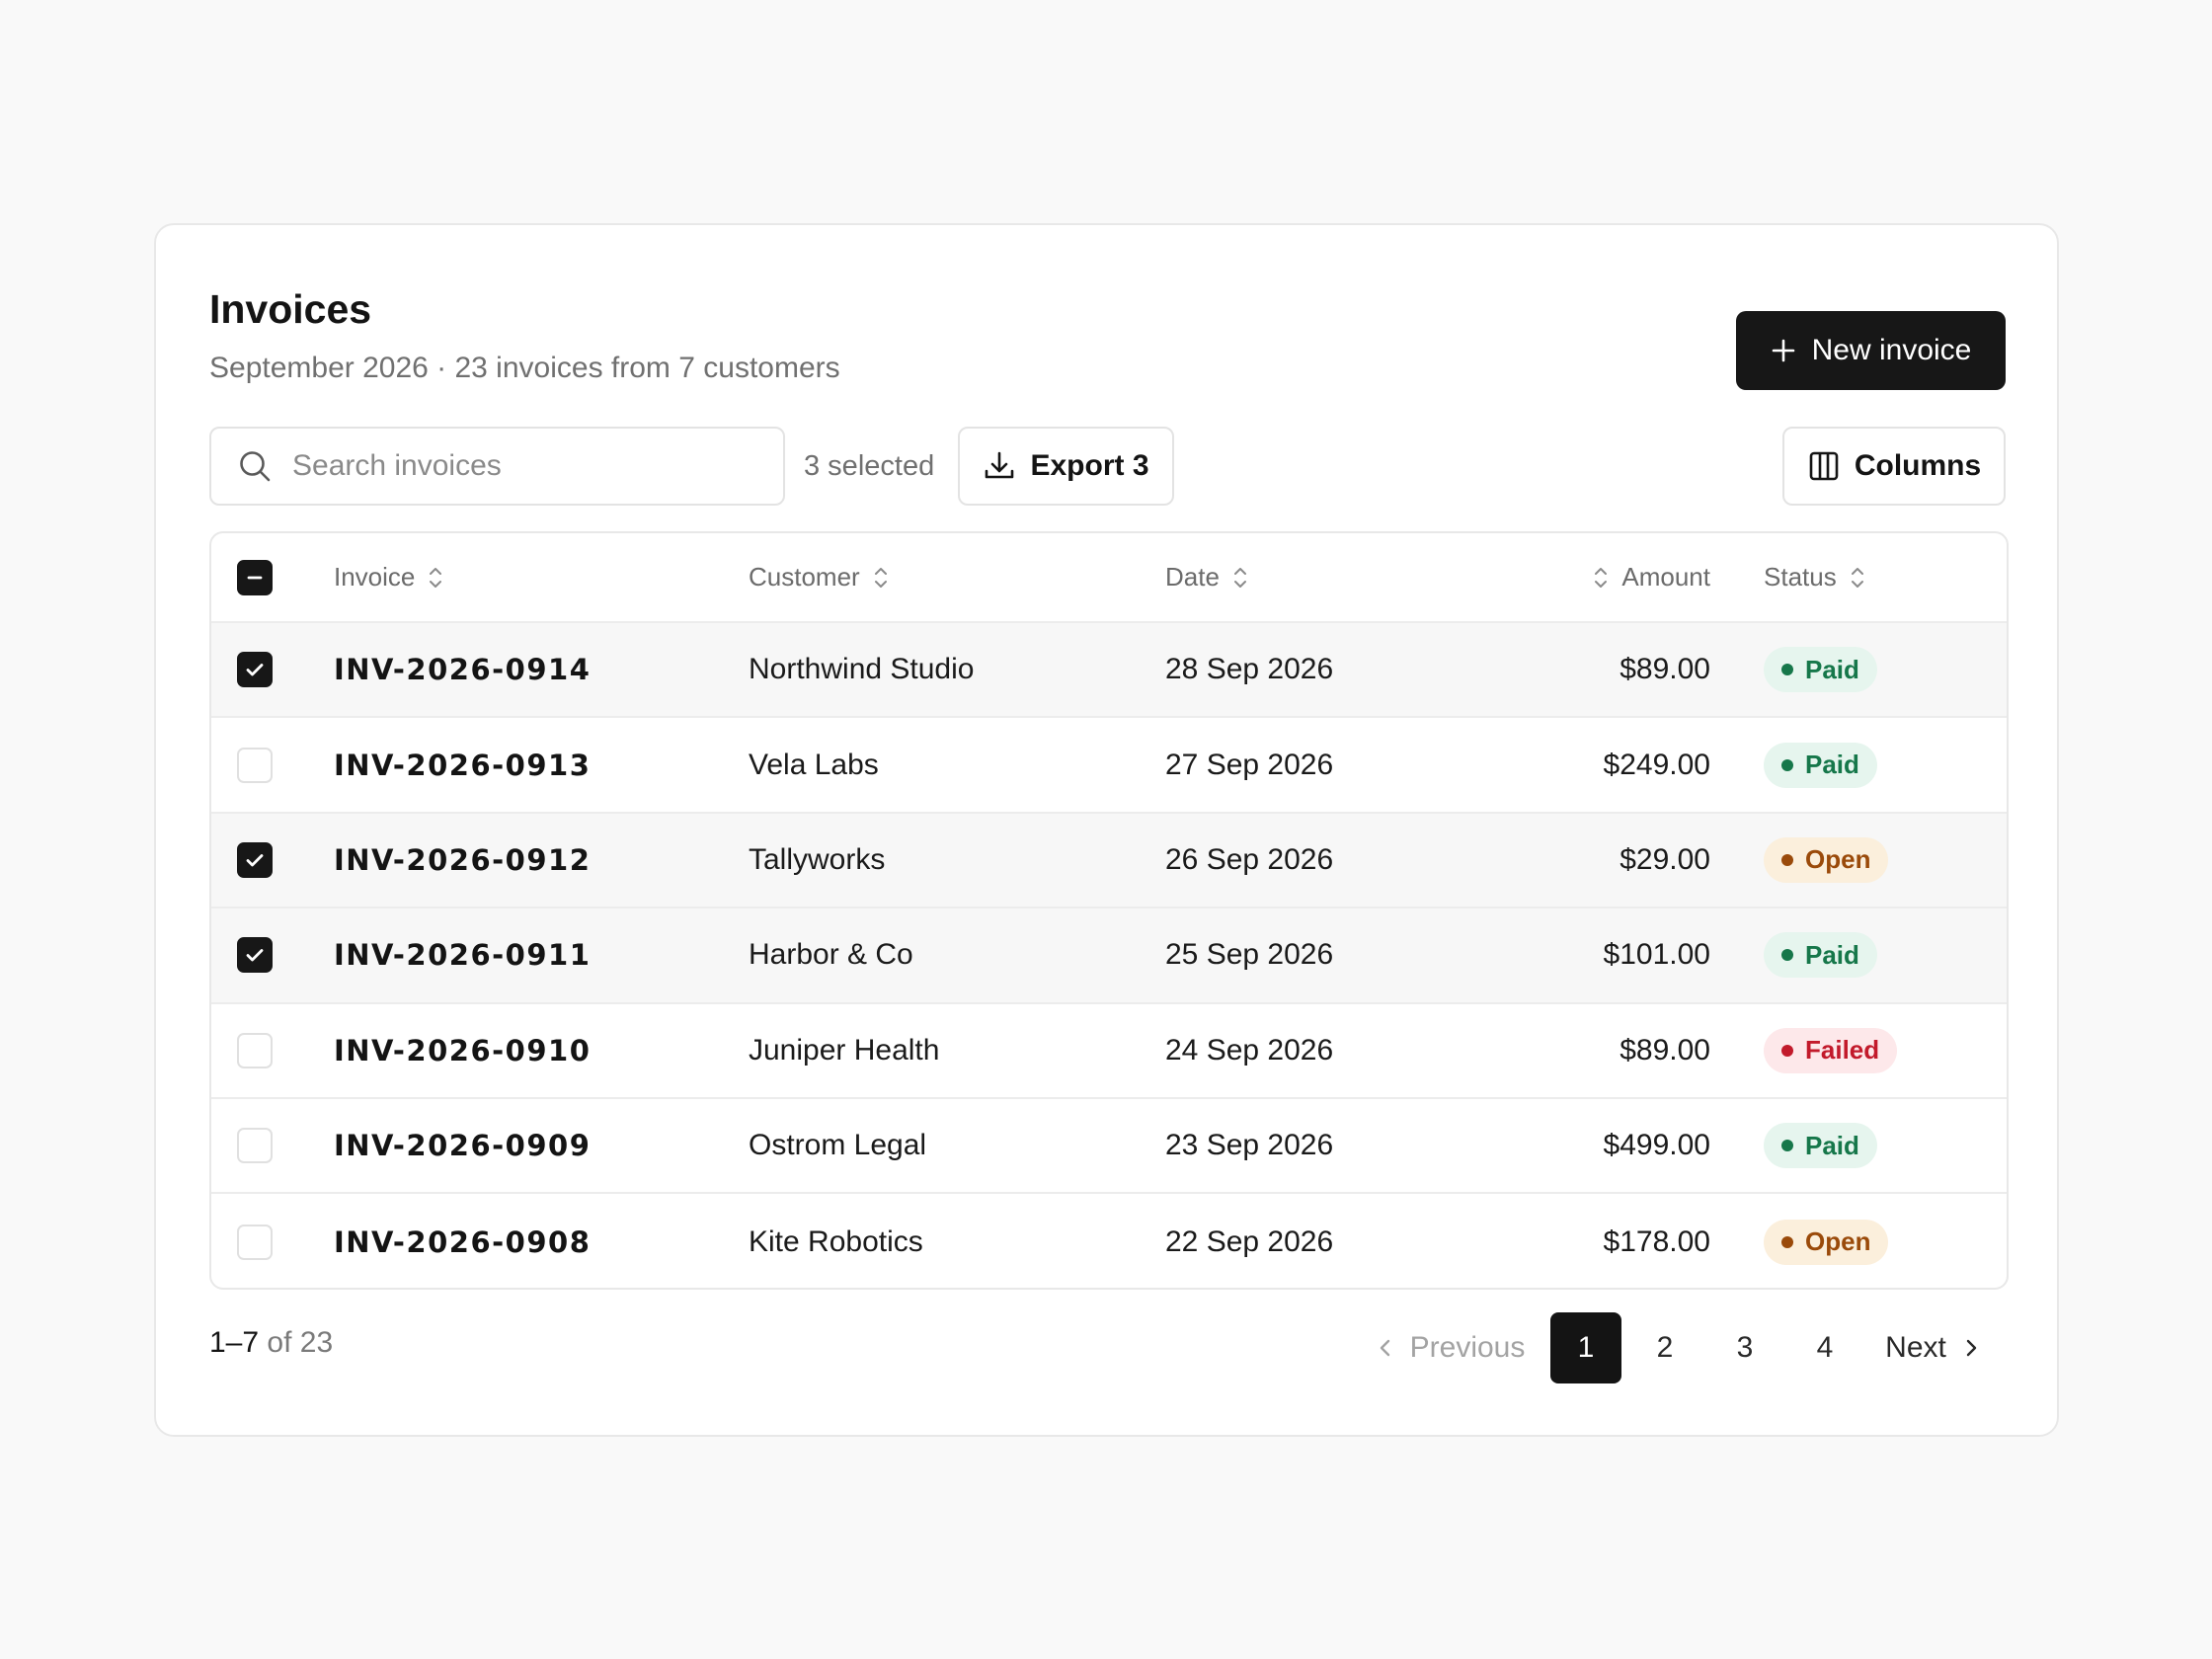 Image resolution: width=2212 pixels, height=1659 pixels. What do you see at coordinates (255, 466) in the screenshot?
I see `search-icon` at bounding box center [255, 466].